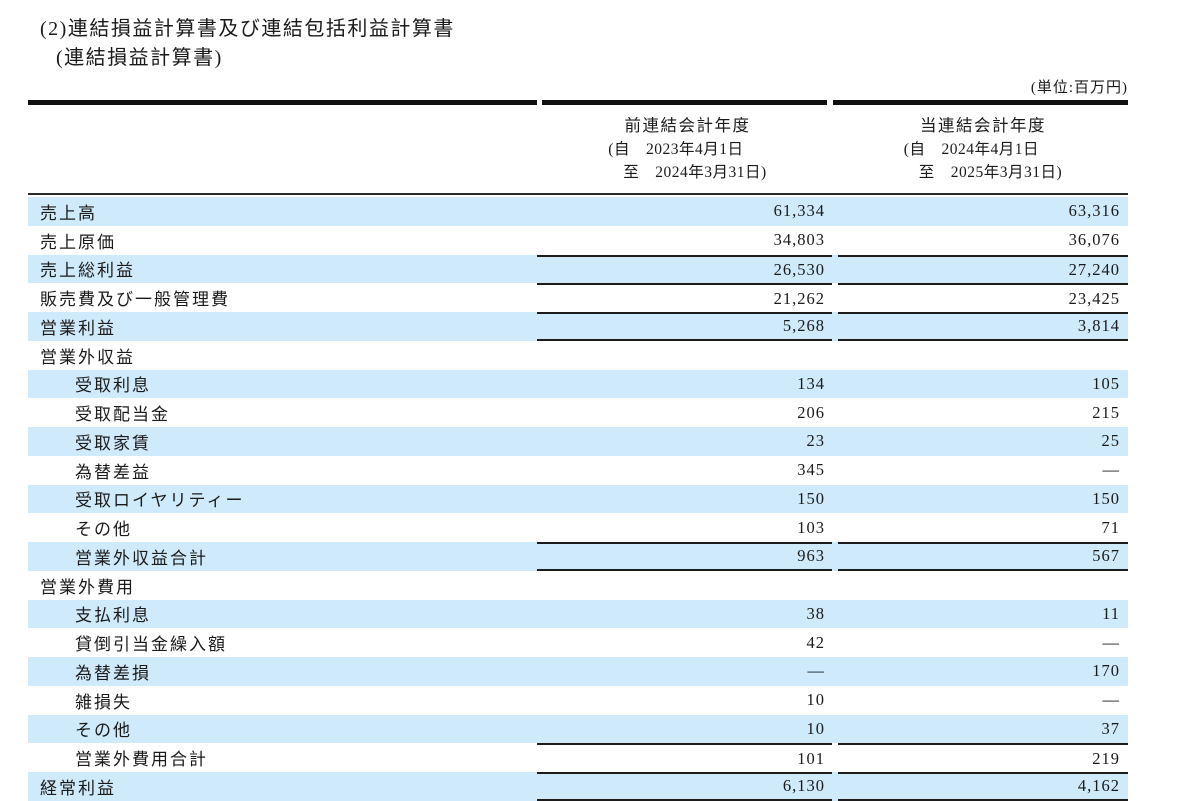 The image size is (1200, 801). What do you see at coordinates (87, 357) in the screenshot?
I see `row-label: 営業外収益` at bounding box center [87, 357].